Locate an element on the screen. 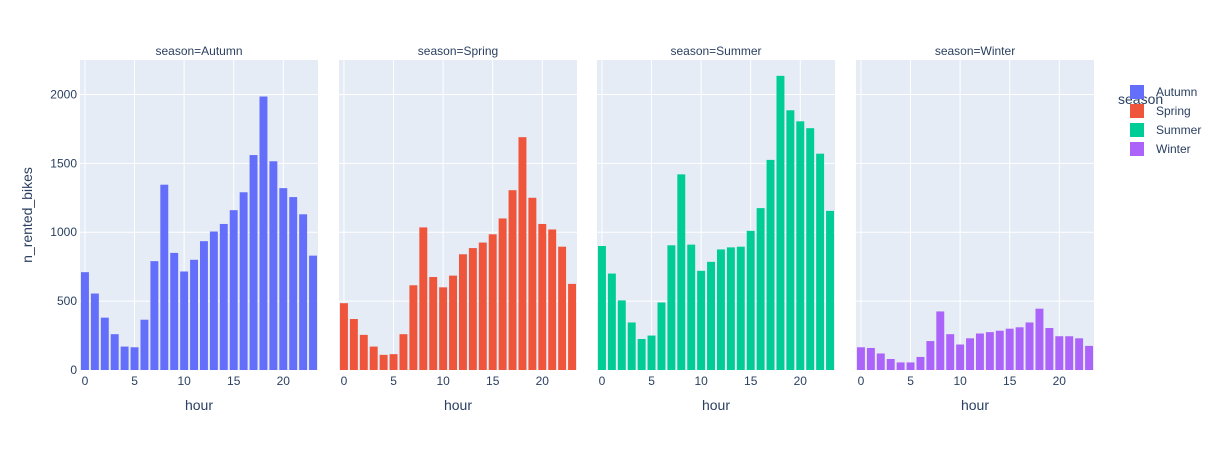 The image size is (1224, 450). legend-label: Winter is located at coordinates (1173, 149).